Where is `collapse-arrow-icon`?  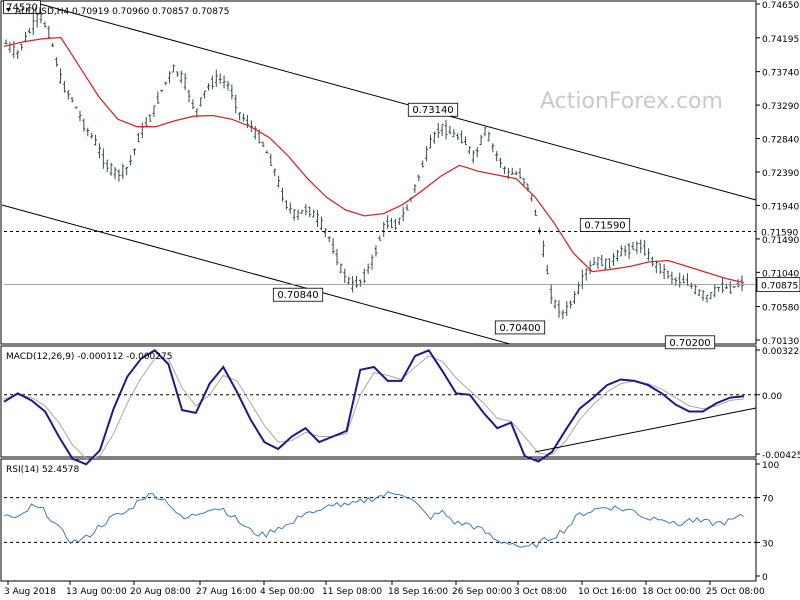 collapse-arrow-icon is located at coordinates (8, 10).